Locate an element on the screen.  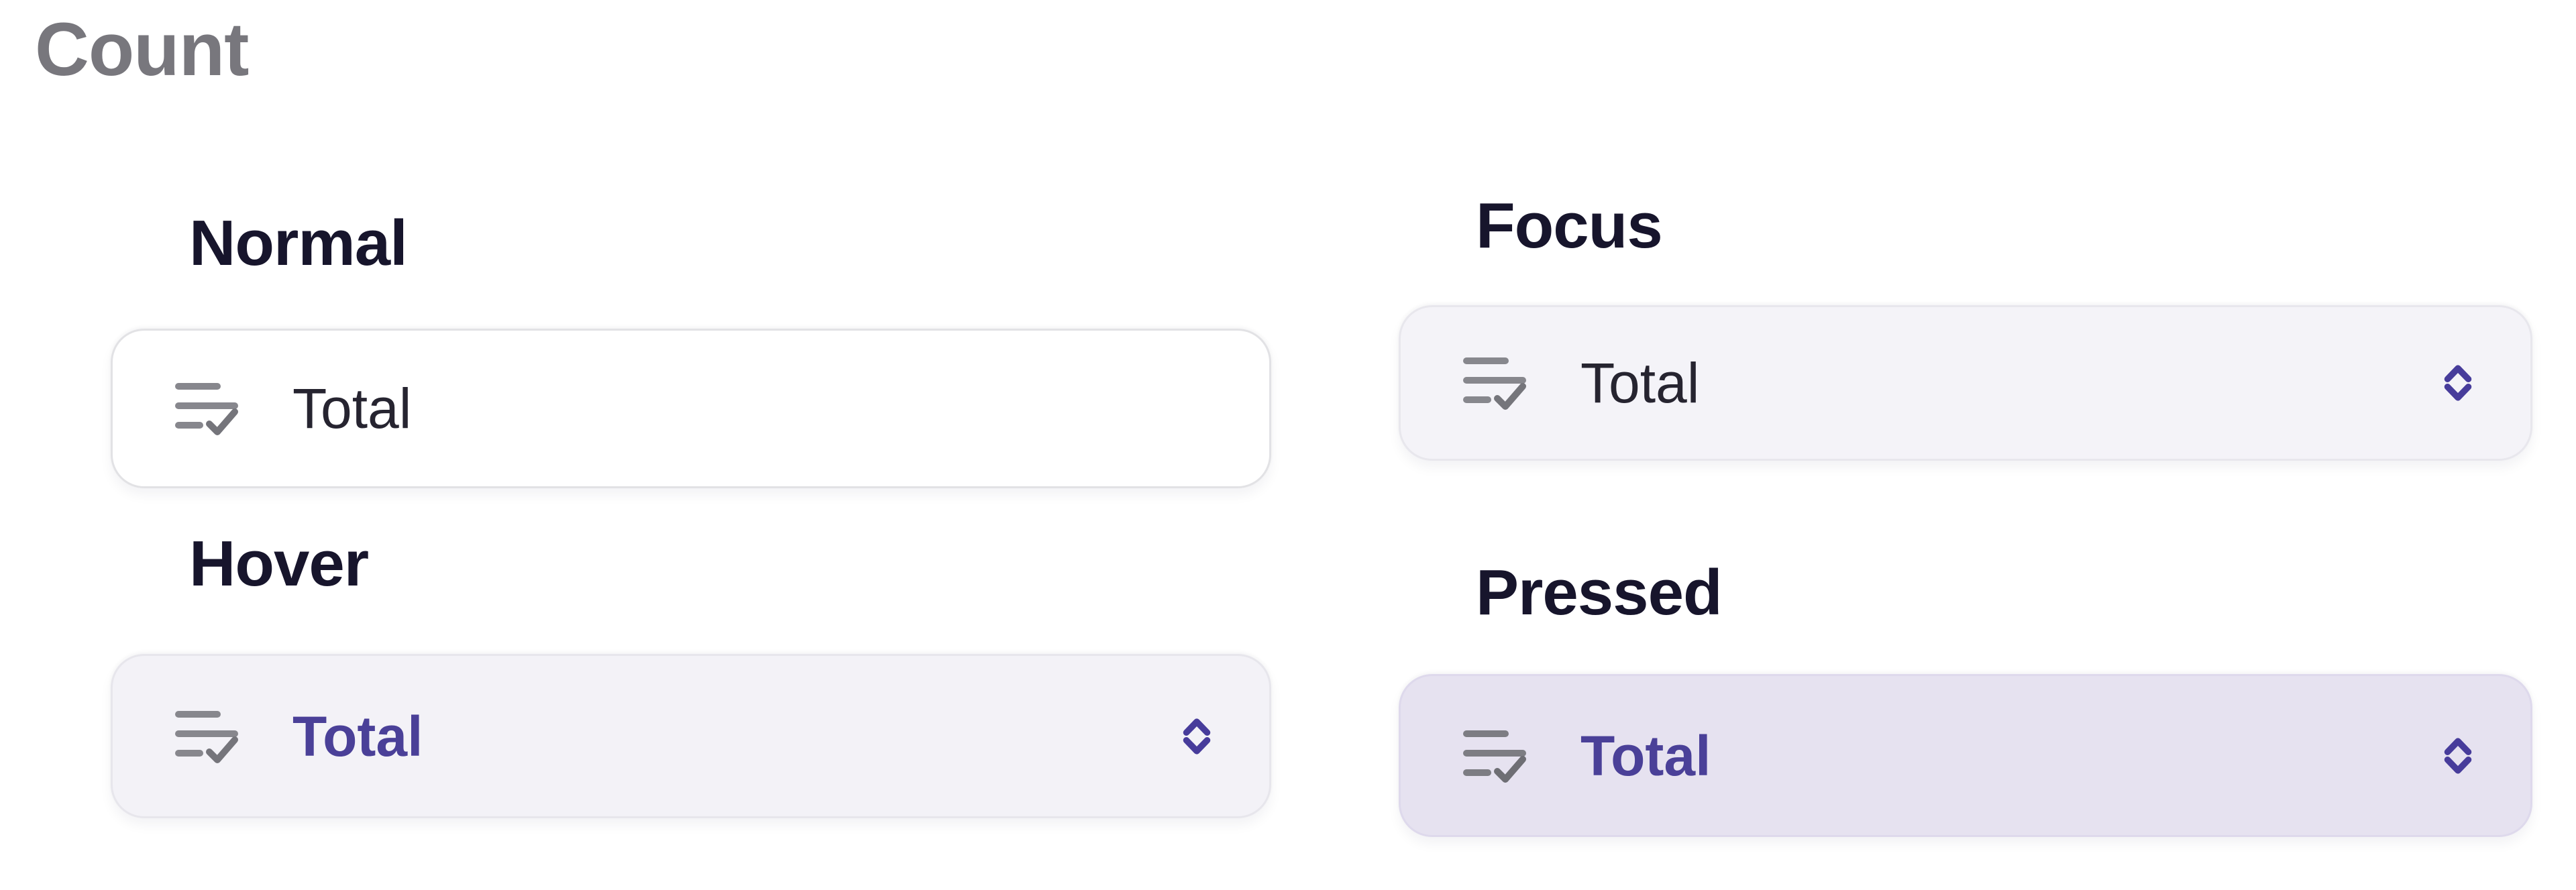
count-select-pressed: Total is located at coordinates (1965, 755).